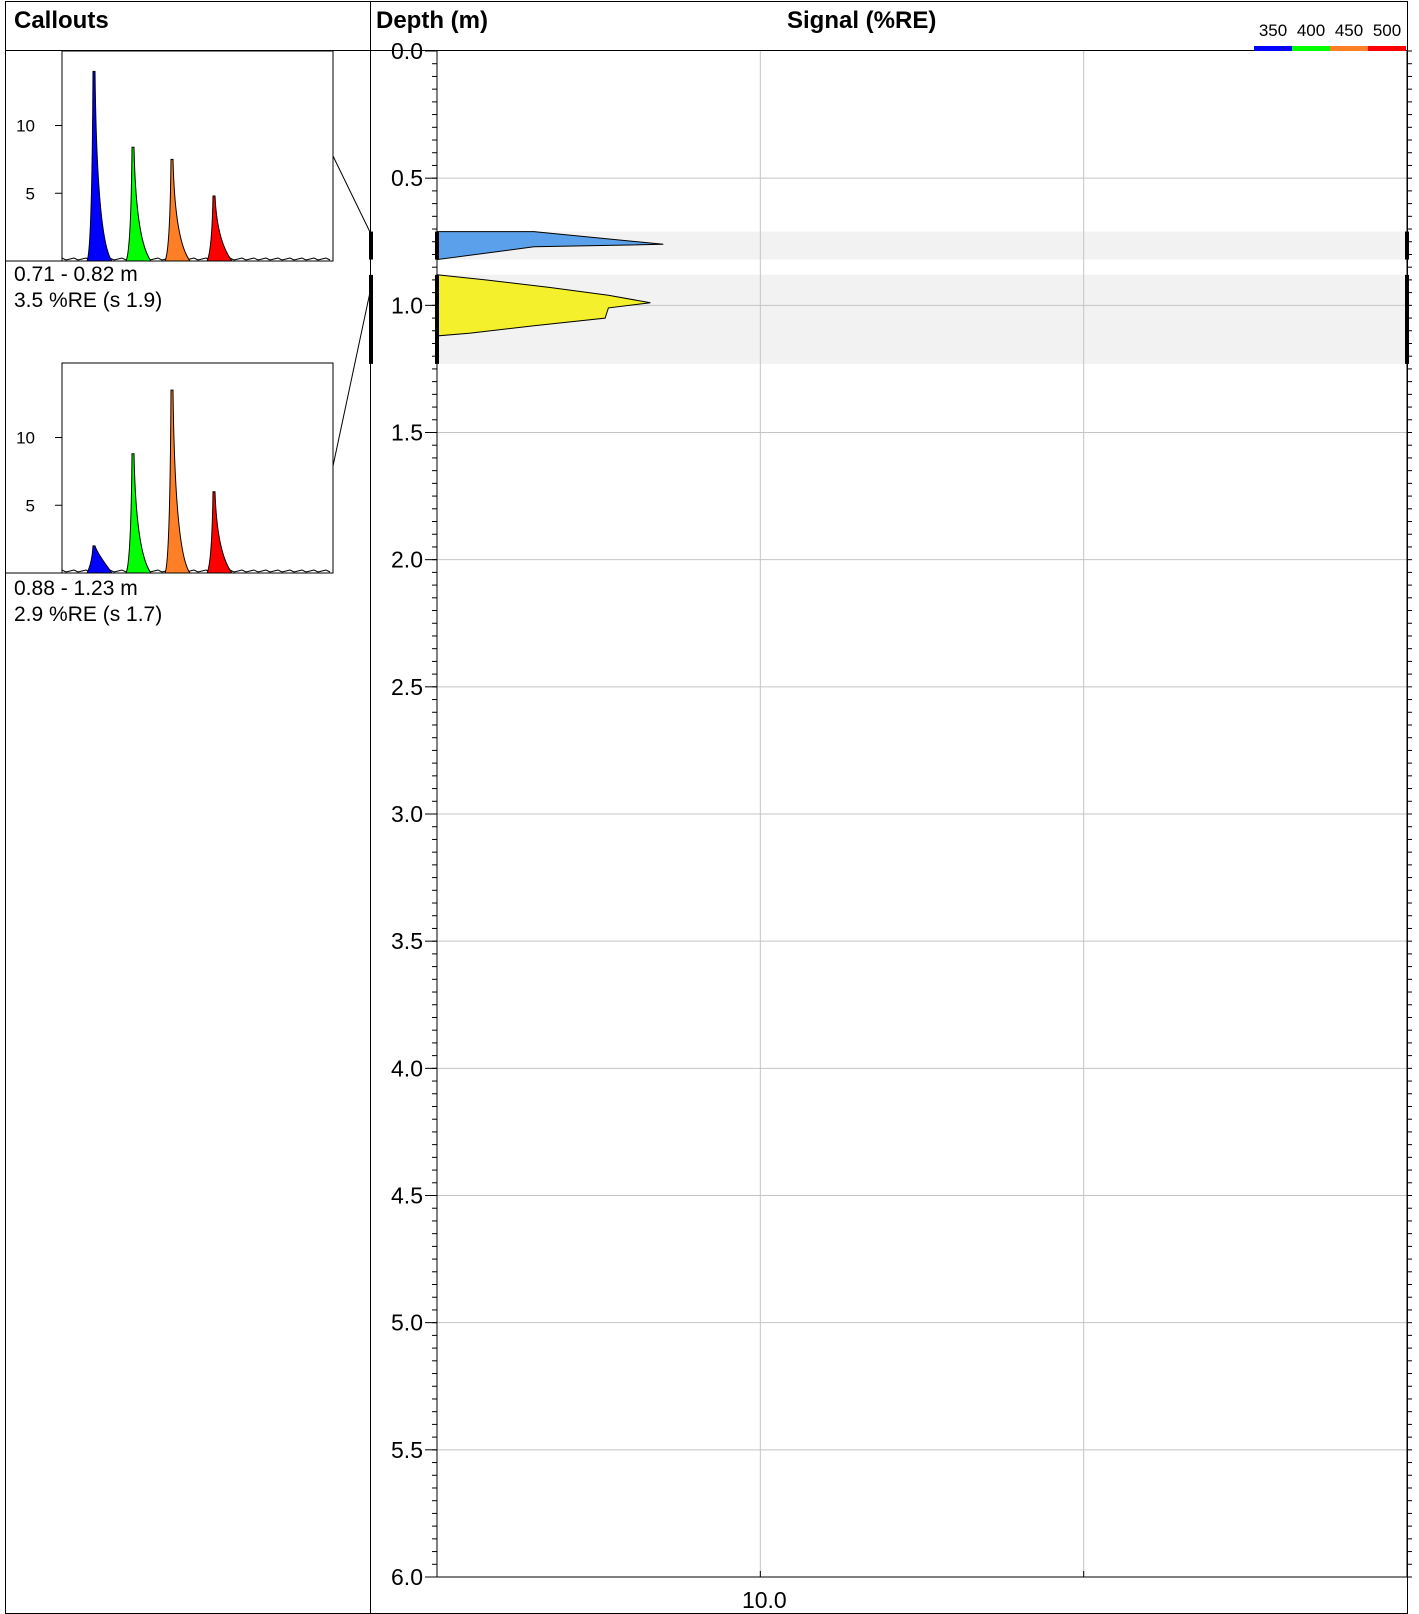 The width and height of the screenshot is (1419, 1614). I want to click on callout-2-value: 2.9 %RE (s 1.7), so click(88, 614).